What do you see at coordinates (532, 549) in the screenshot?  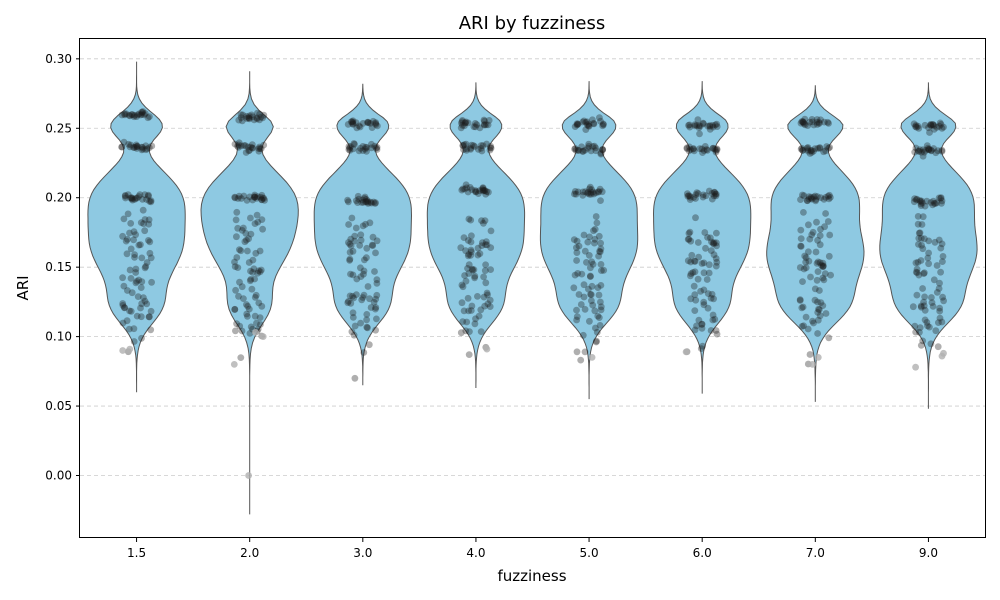 I see `x-axis-ticks: 1.5 2.0 3.0 4.0 5.0 6.0 7.0 9.0` at bounding box center [532, 549].